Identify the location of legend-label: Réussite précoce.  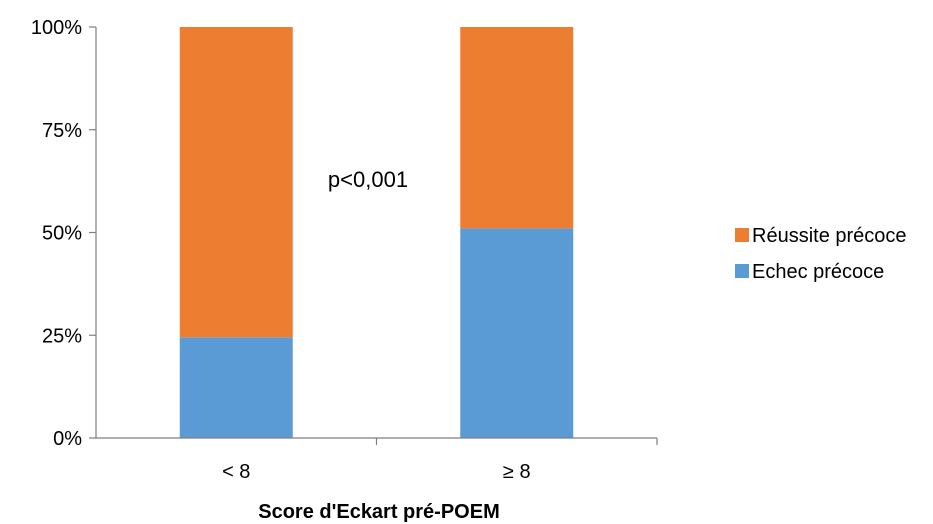
(829, 236).